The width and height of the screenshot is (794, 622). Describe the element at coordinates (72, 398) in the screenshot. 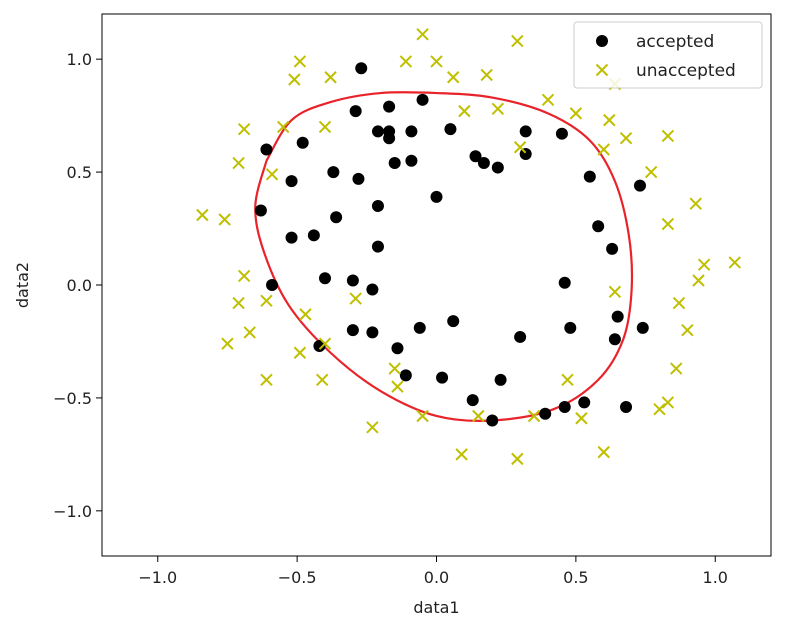

I see `y-tick-label: −0.5` at that location.